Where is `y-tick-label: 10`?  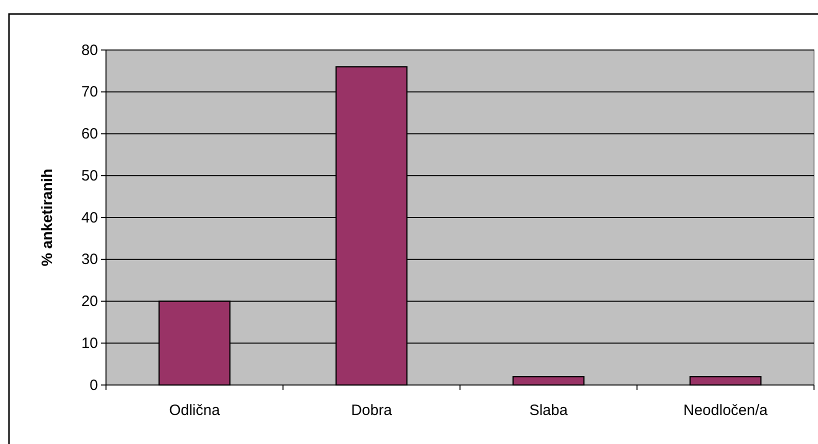 y-tick-label: 10 is located at coordinates (89, 343).